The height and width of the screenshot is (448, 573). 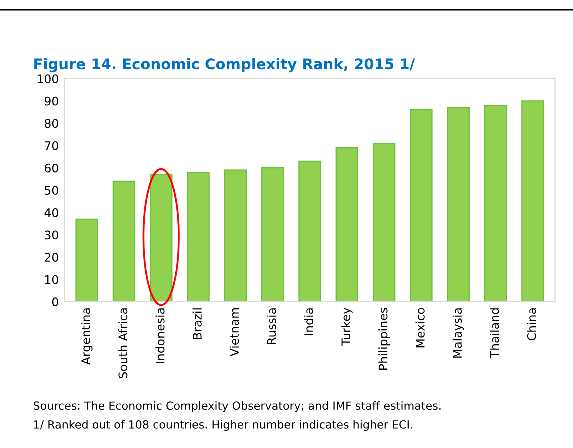 What do you see at coordinates (51, 235) in the screenshot?
I see `y-tick-label: 30` at bounding box center [51, 235].